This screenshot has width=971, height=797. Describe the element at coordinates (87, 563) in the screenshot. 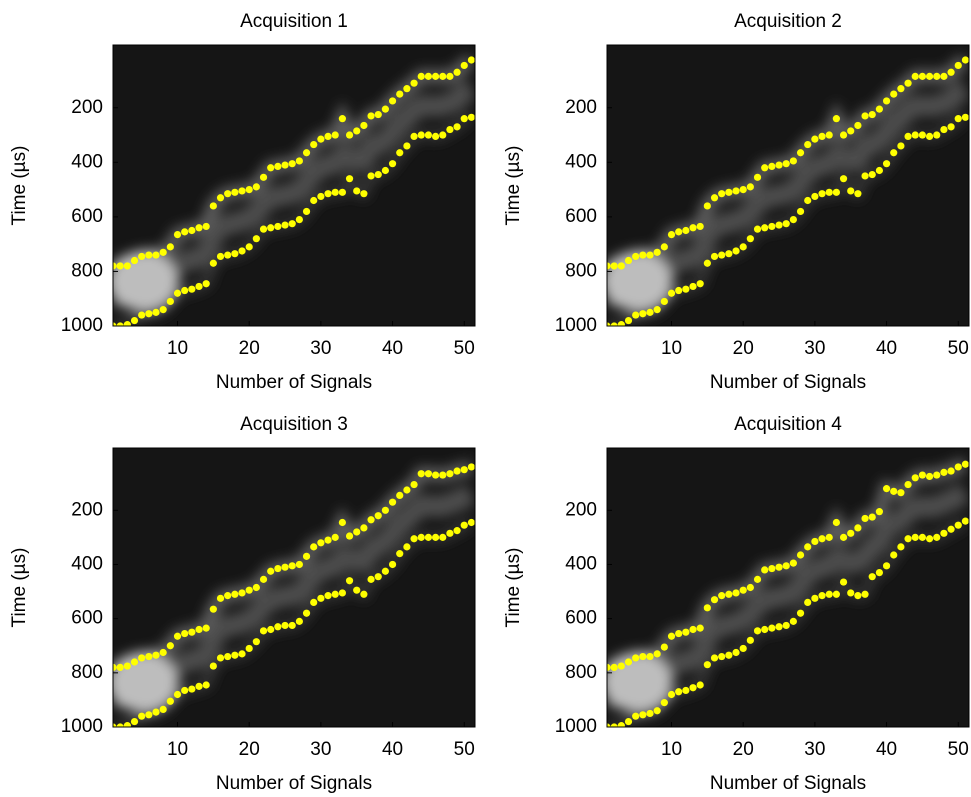

I see `y-tick-label: 400` at that location.